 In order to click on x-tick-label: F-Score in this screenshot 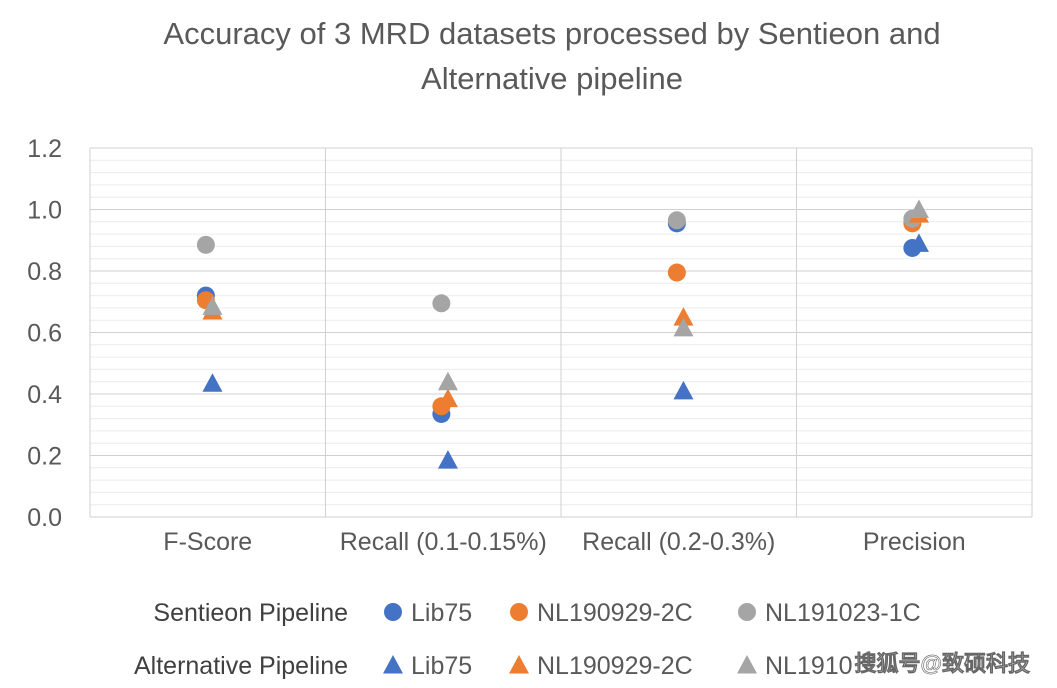, I will do `click(207, 542)`.